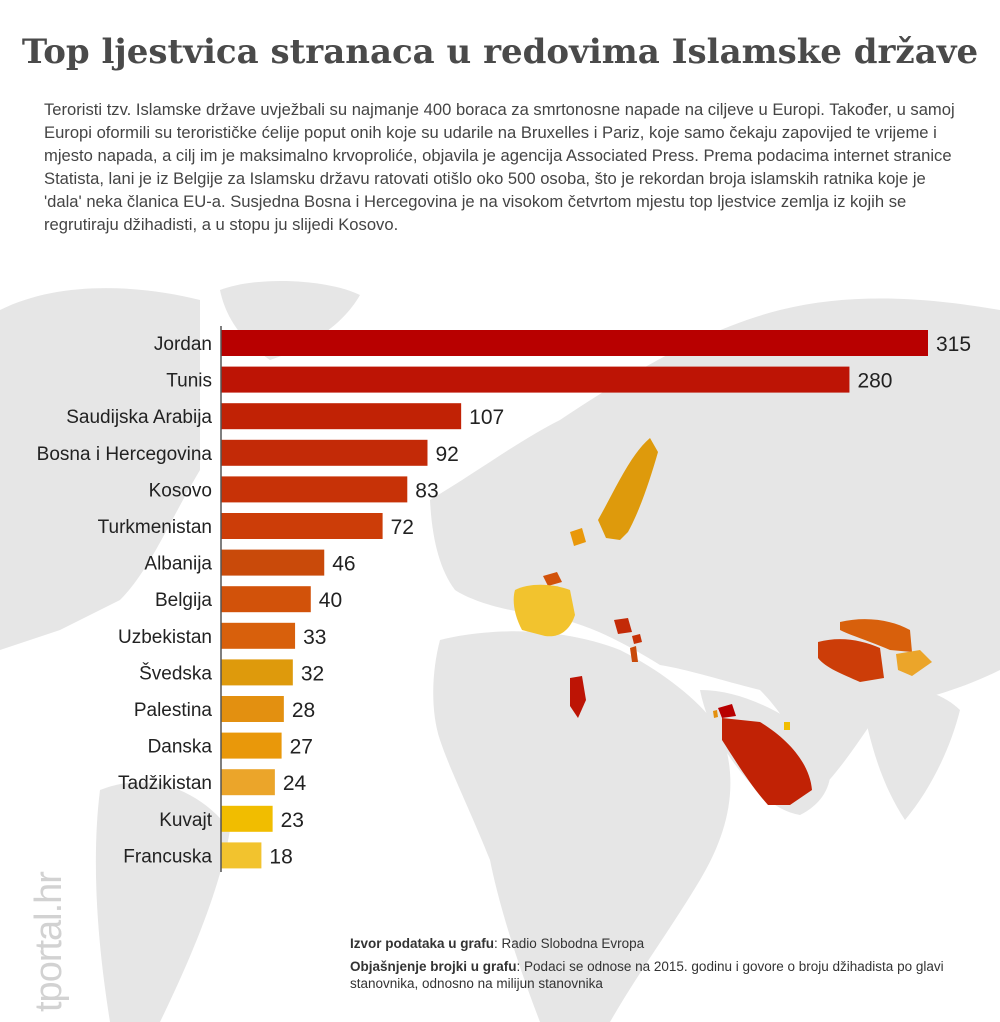  What do you see at coordinates (180, 490) in the screenshot?
I see `category-label-4: Kosovo` at bounding box center [180, 490].